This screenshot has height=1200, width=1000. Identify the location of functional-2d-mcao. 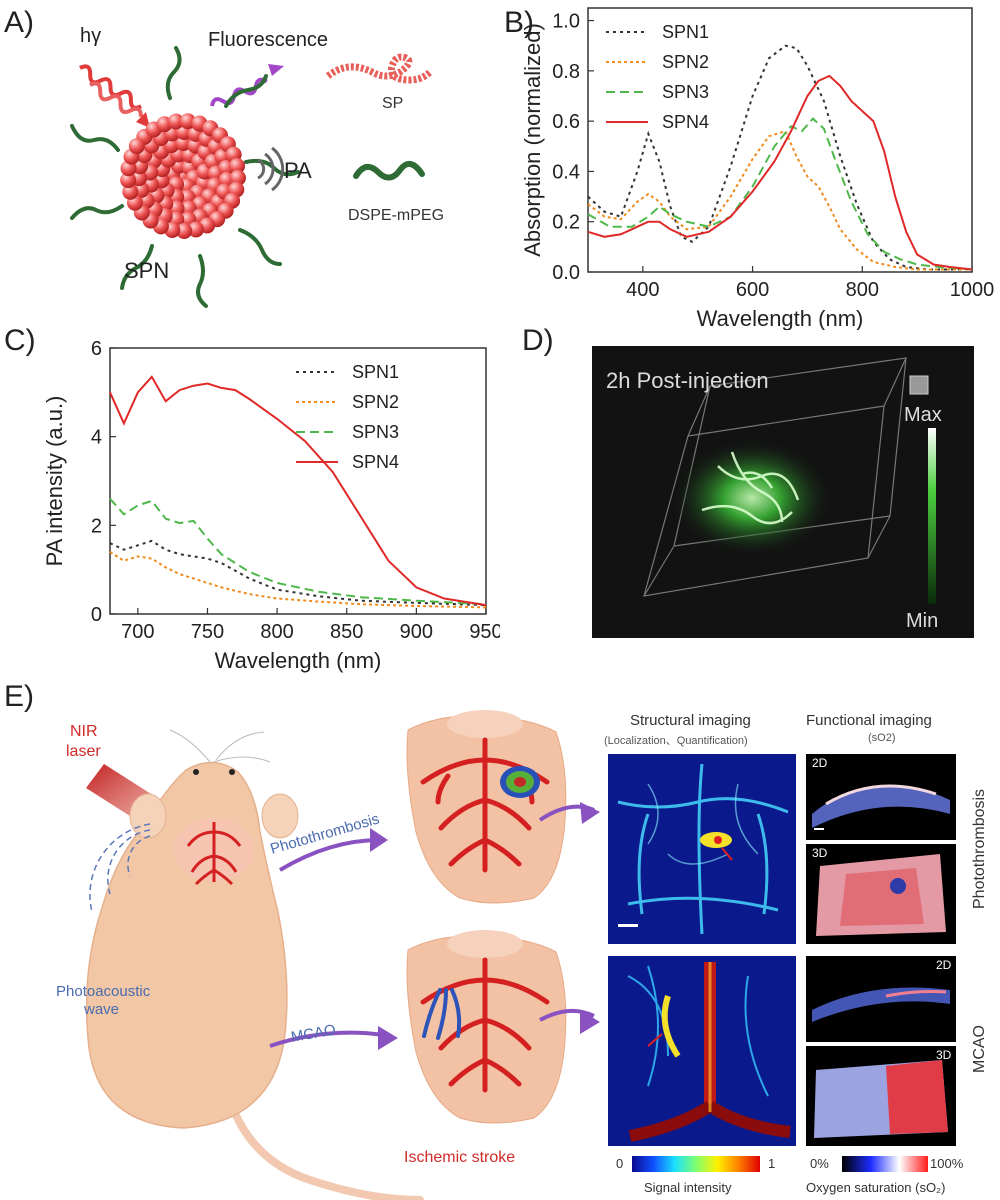
(881, 999).